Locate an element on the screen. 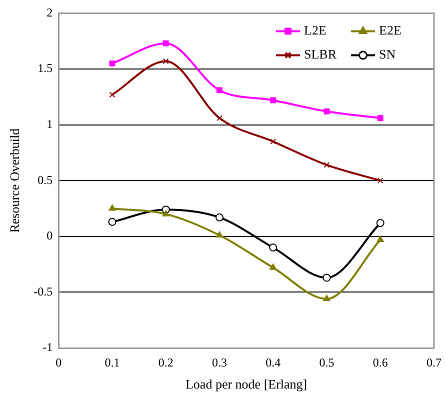 The height and width of the screenshot is (401, 446). y-tick-label: 2 is located at coordinates (49, 12).